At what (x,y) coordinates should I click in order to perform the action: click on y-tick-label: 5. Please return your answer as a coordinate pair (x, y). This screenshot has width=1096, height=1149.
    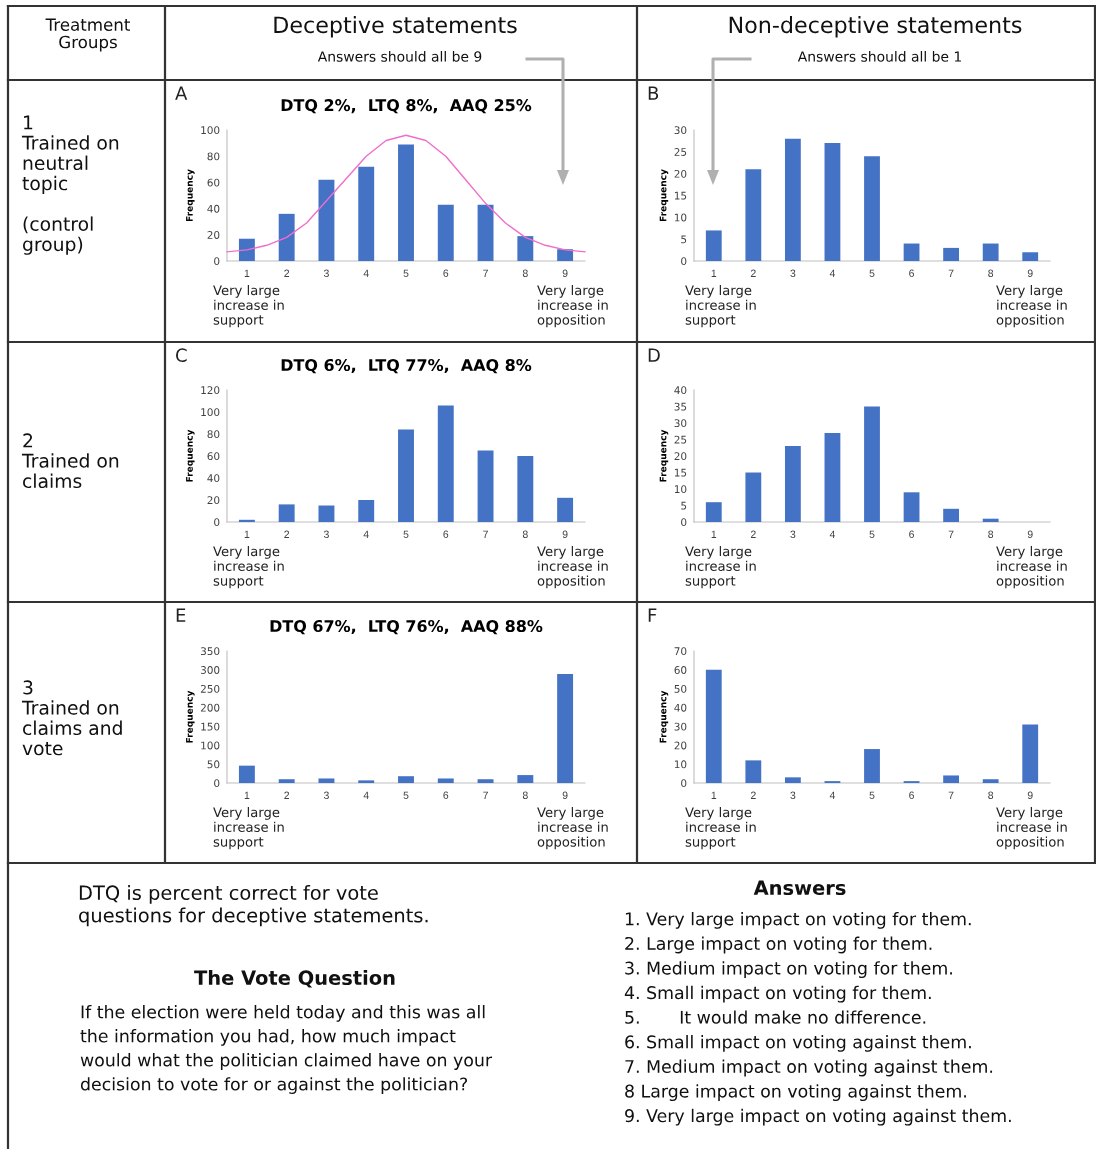
    Looking at the image, I should click on (684, 239).